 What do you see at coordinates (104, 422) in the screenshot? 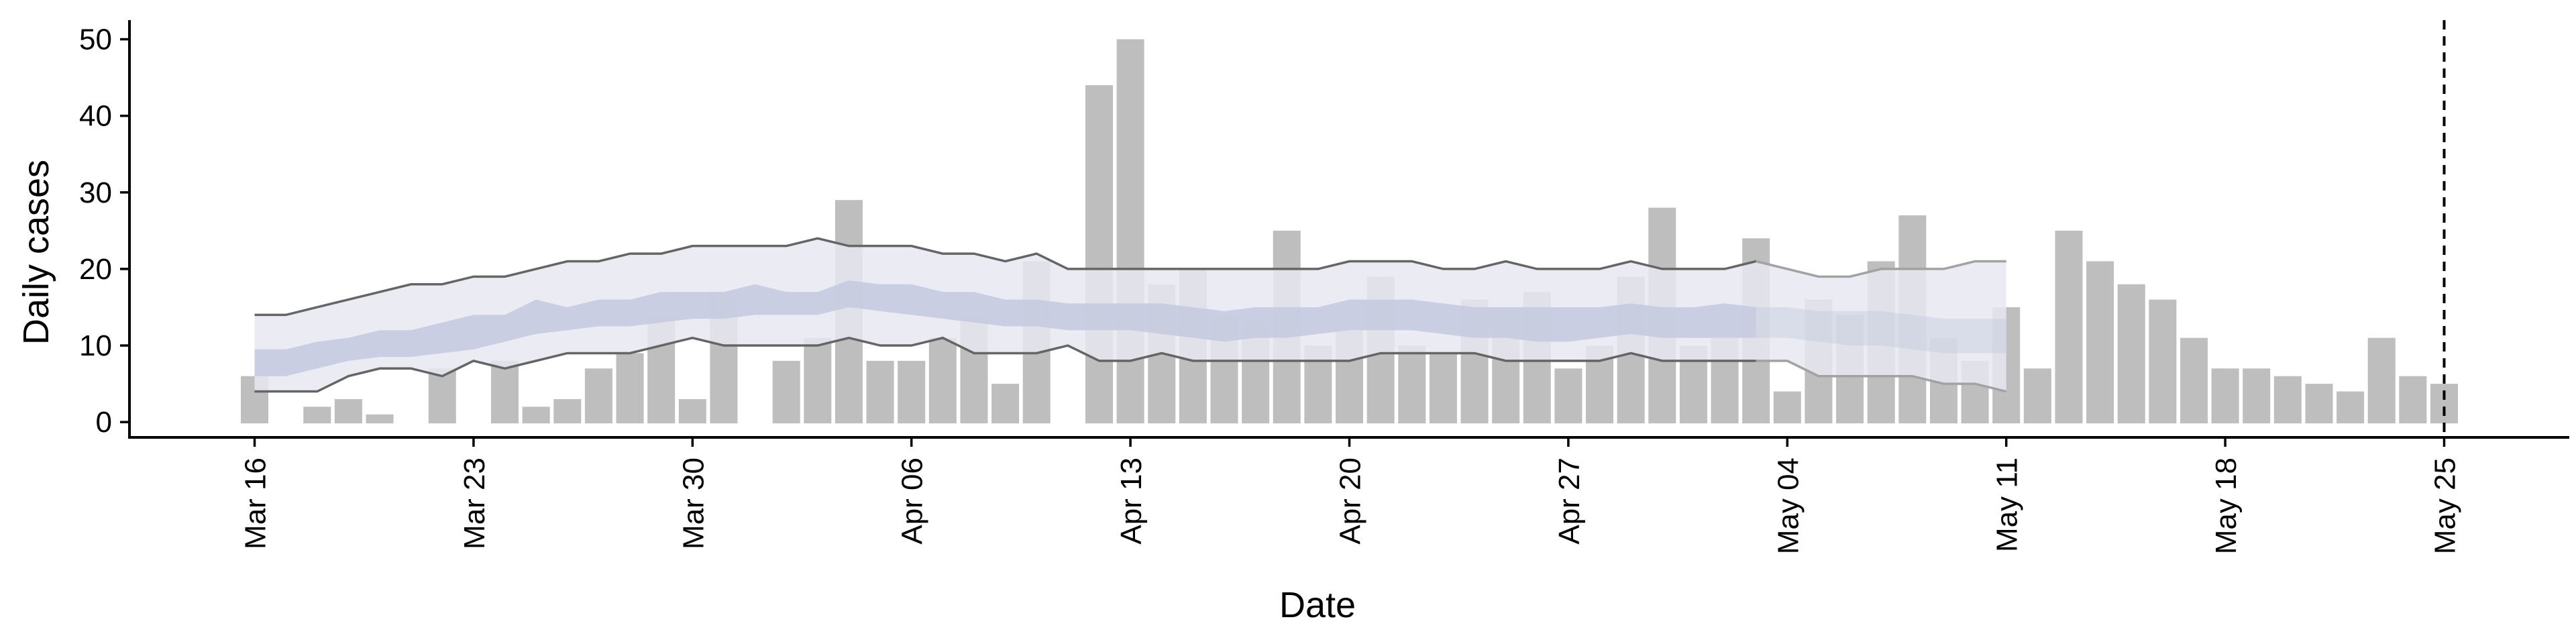
I see `y-tick-label: 0` at bounding box center [104, 422].